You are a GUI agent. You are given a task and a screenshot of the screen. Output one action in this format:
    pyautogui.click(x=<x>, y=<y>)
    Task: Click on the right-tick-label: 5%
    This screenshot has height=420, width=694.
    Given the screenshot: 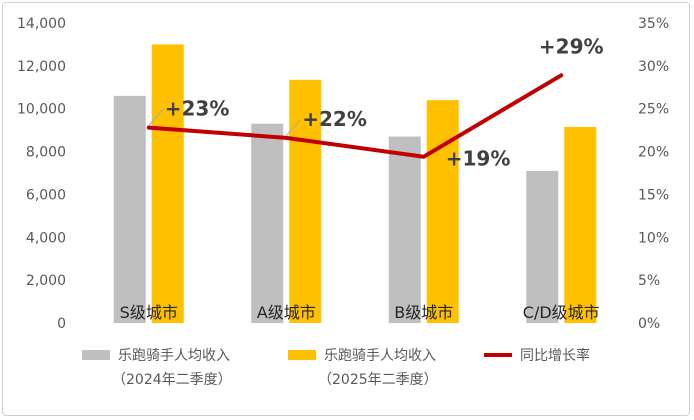 What is the action you would take?
    pyautogui.click(x=649, y=281)
    